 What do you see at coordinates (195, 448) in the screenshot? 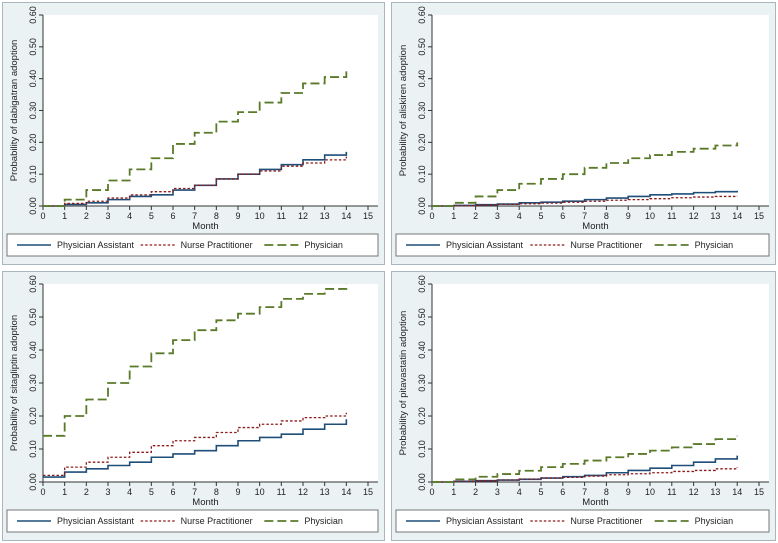
I see `series-line-physician_assistant` at bounding box center [195, 448].